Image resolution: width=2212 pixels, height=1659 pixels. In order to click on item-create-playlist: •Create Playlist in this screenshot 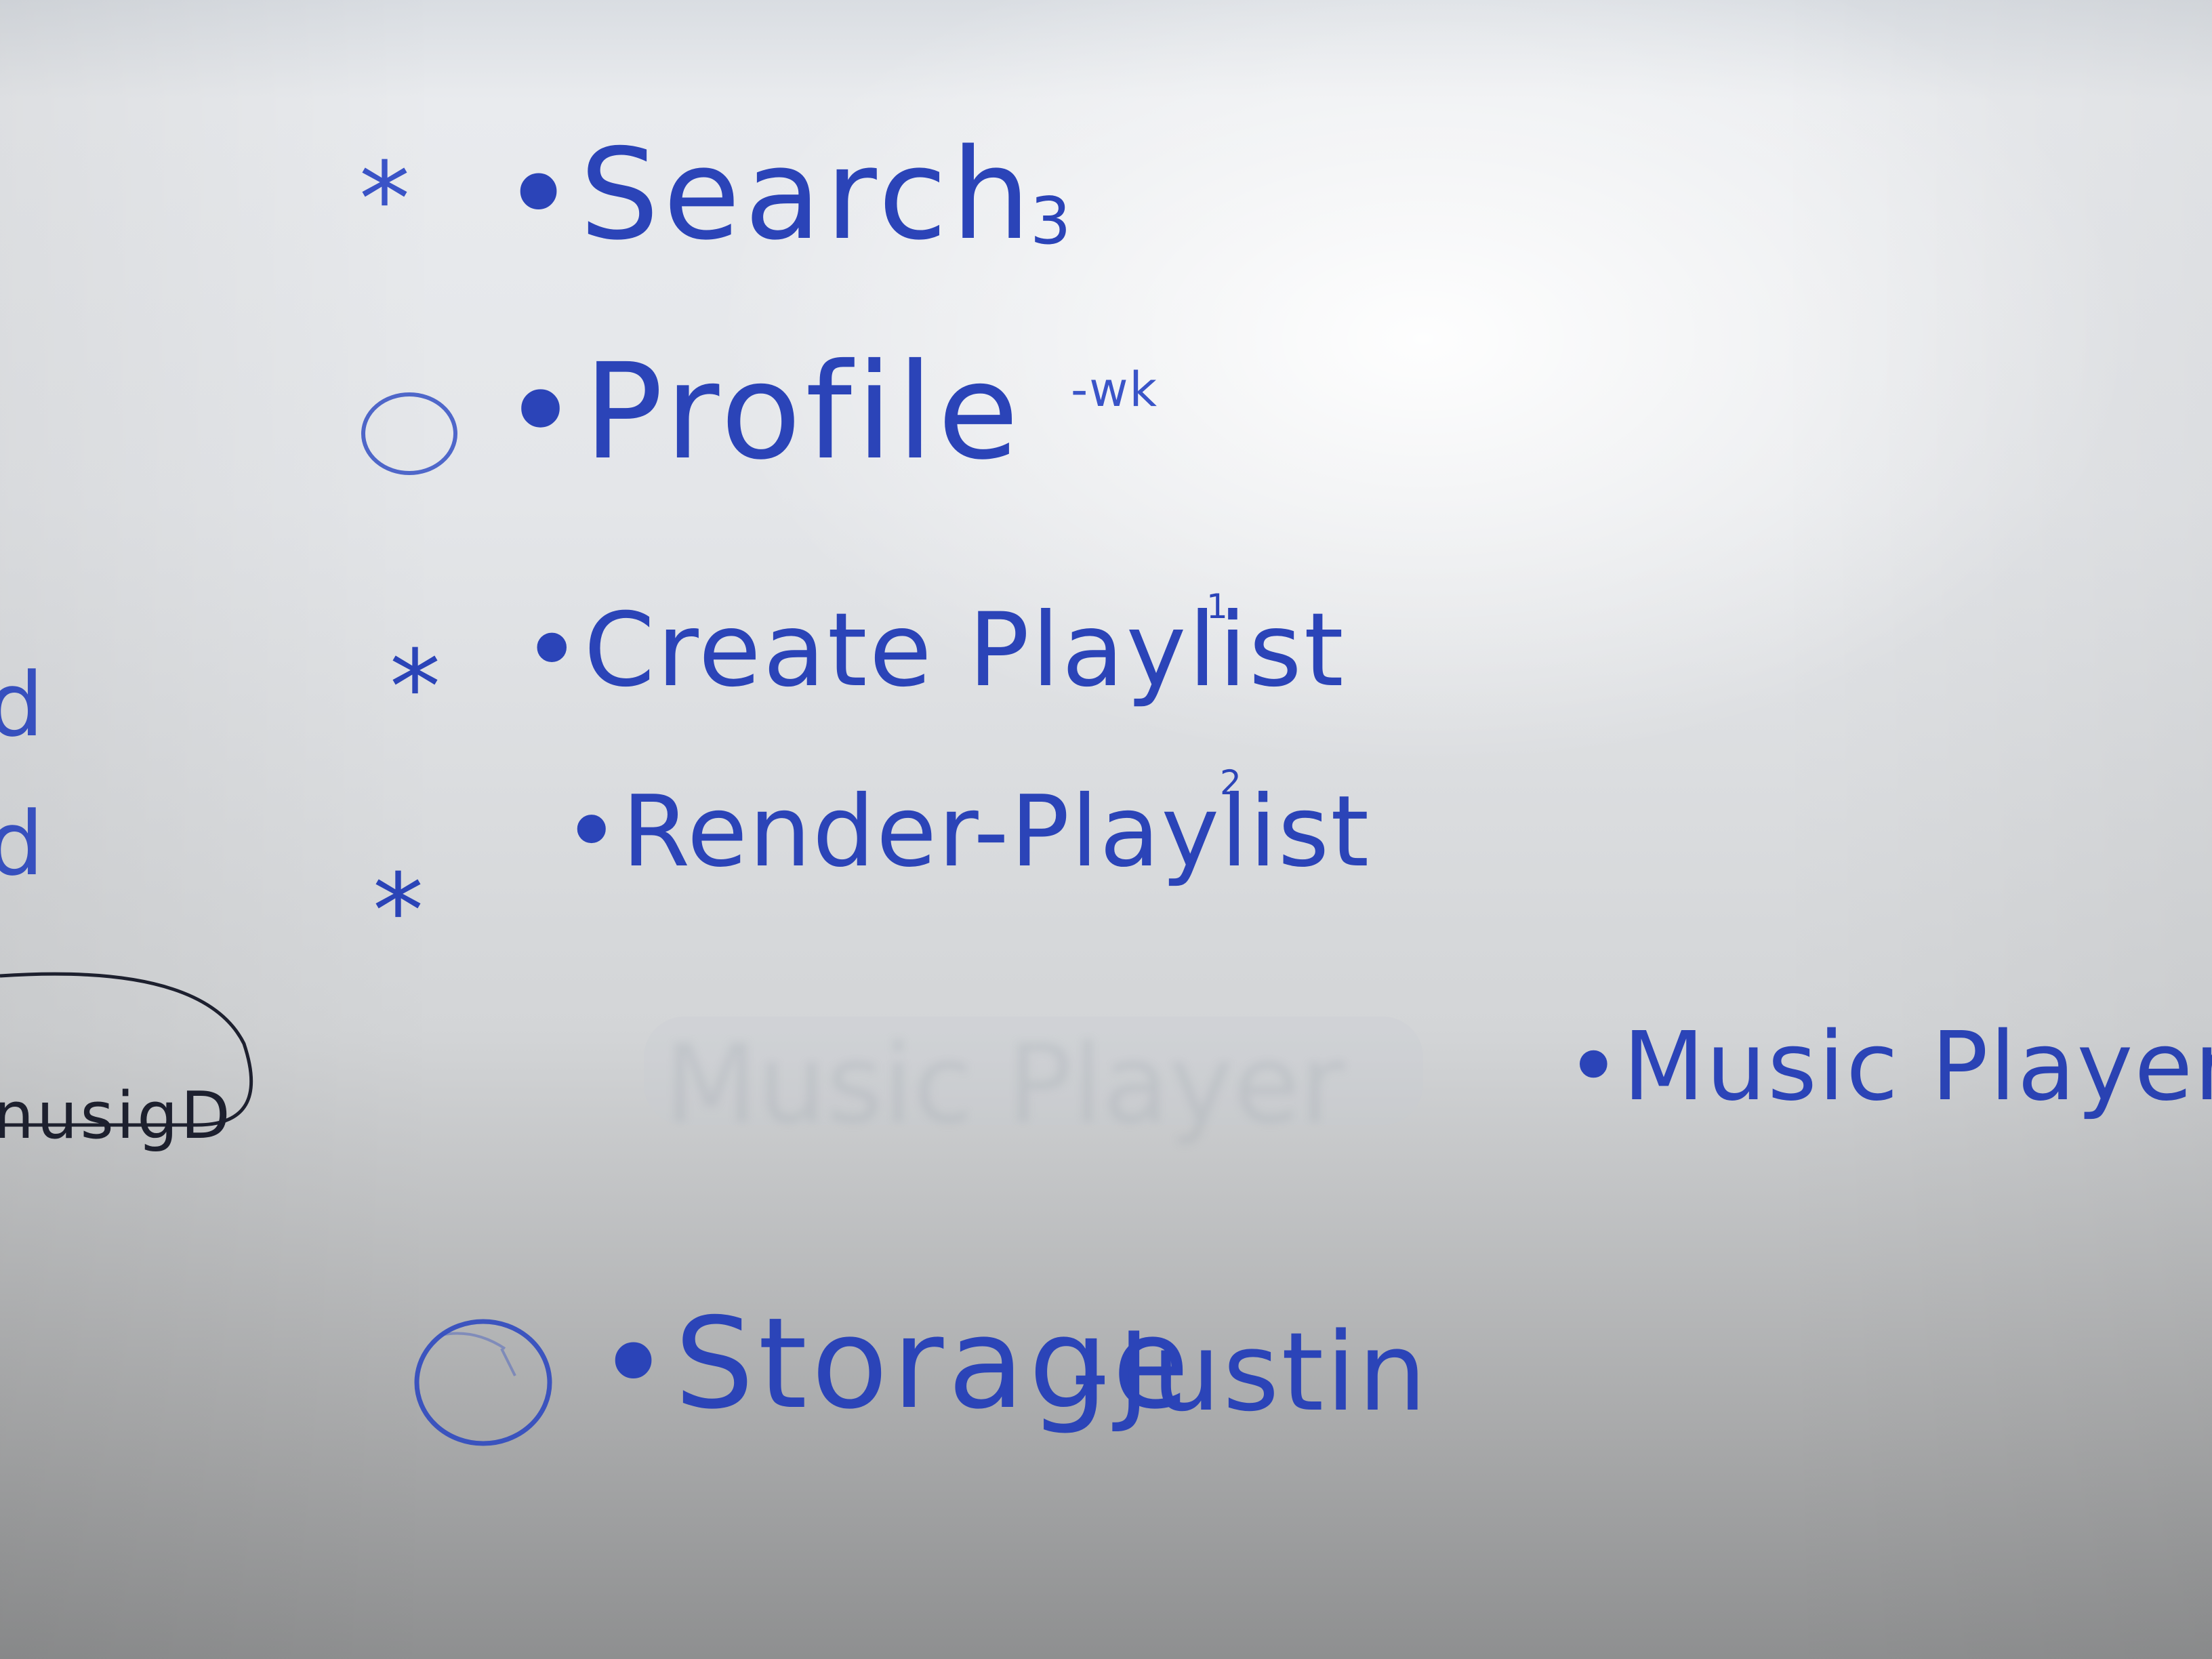, I will do `click(934, 651)`.